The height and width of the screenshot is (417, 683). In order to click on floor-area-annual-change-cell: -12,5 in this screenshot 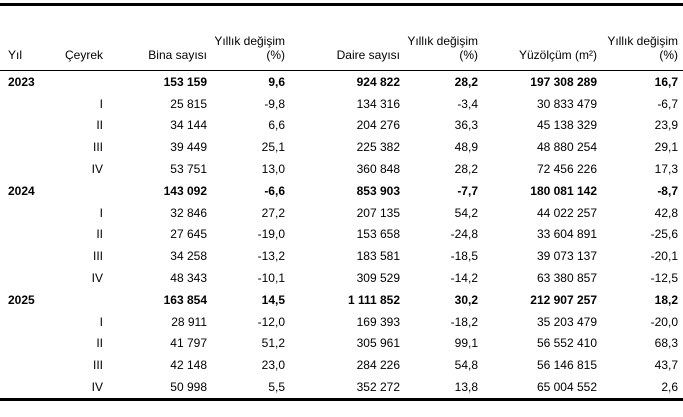, I will do `click(664, 278)`.